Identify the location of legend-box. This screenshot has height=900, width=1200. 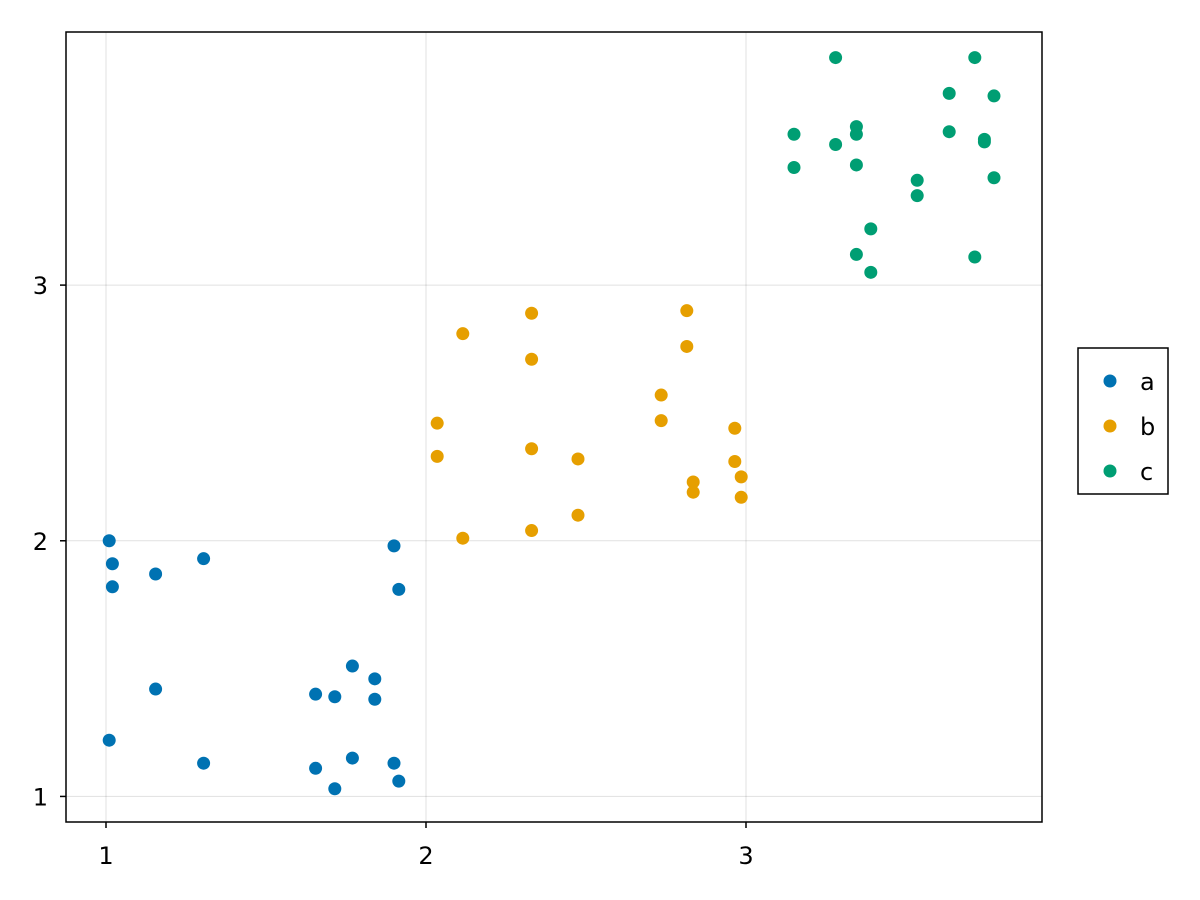
(1123, 421).